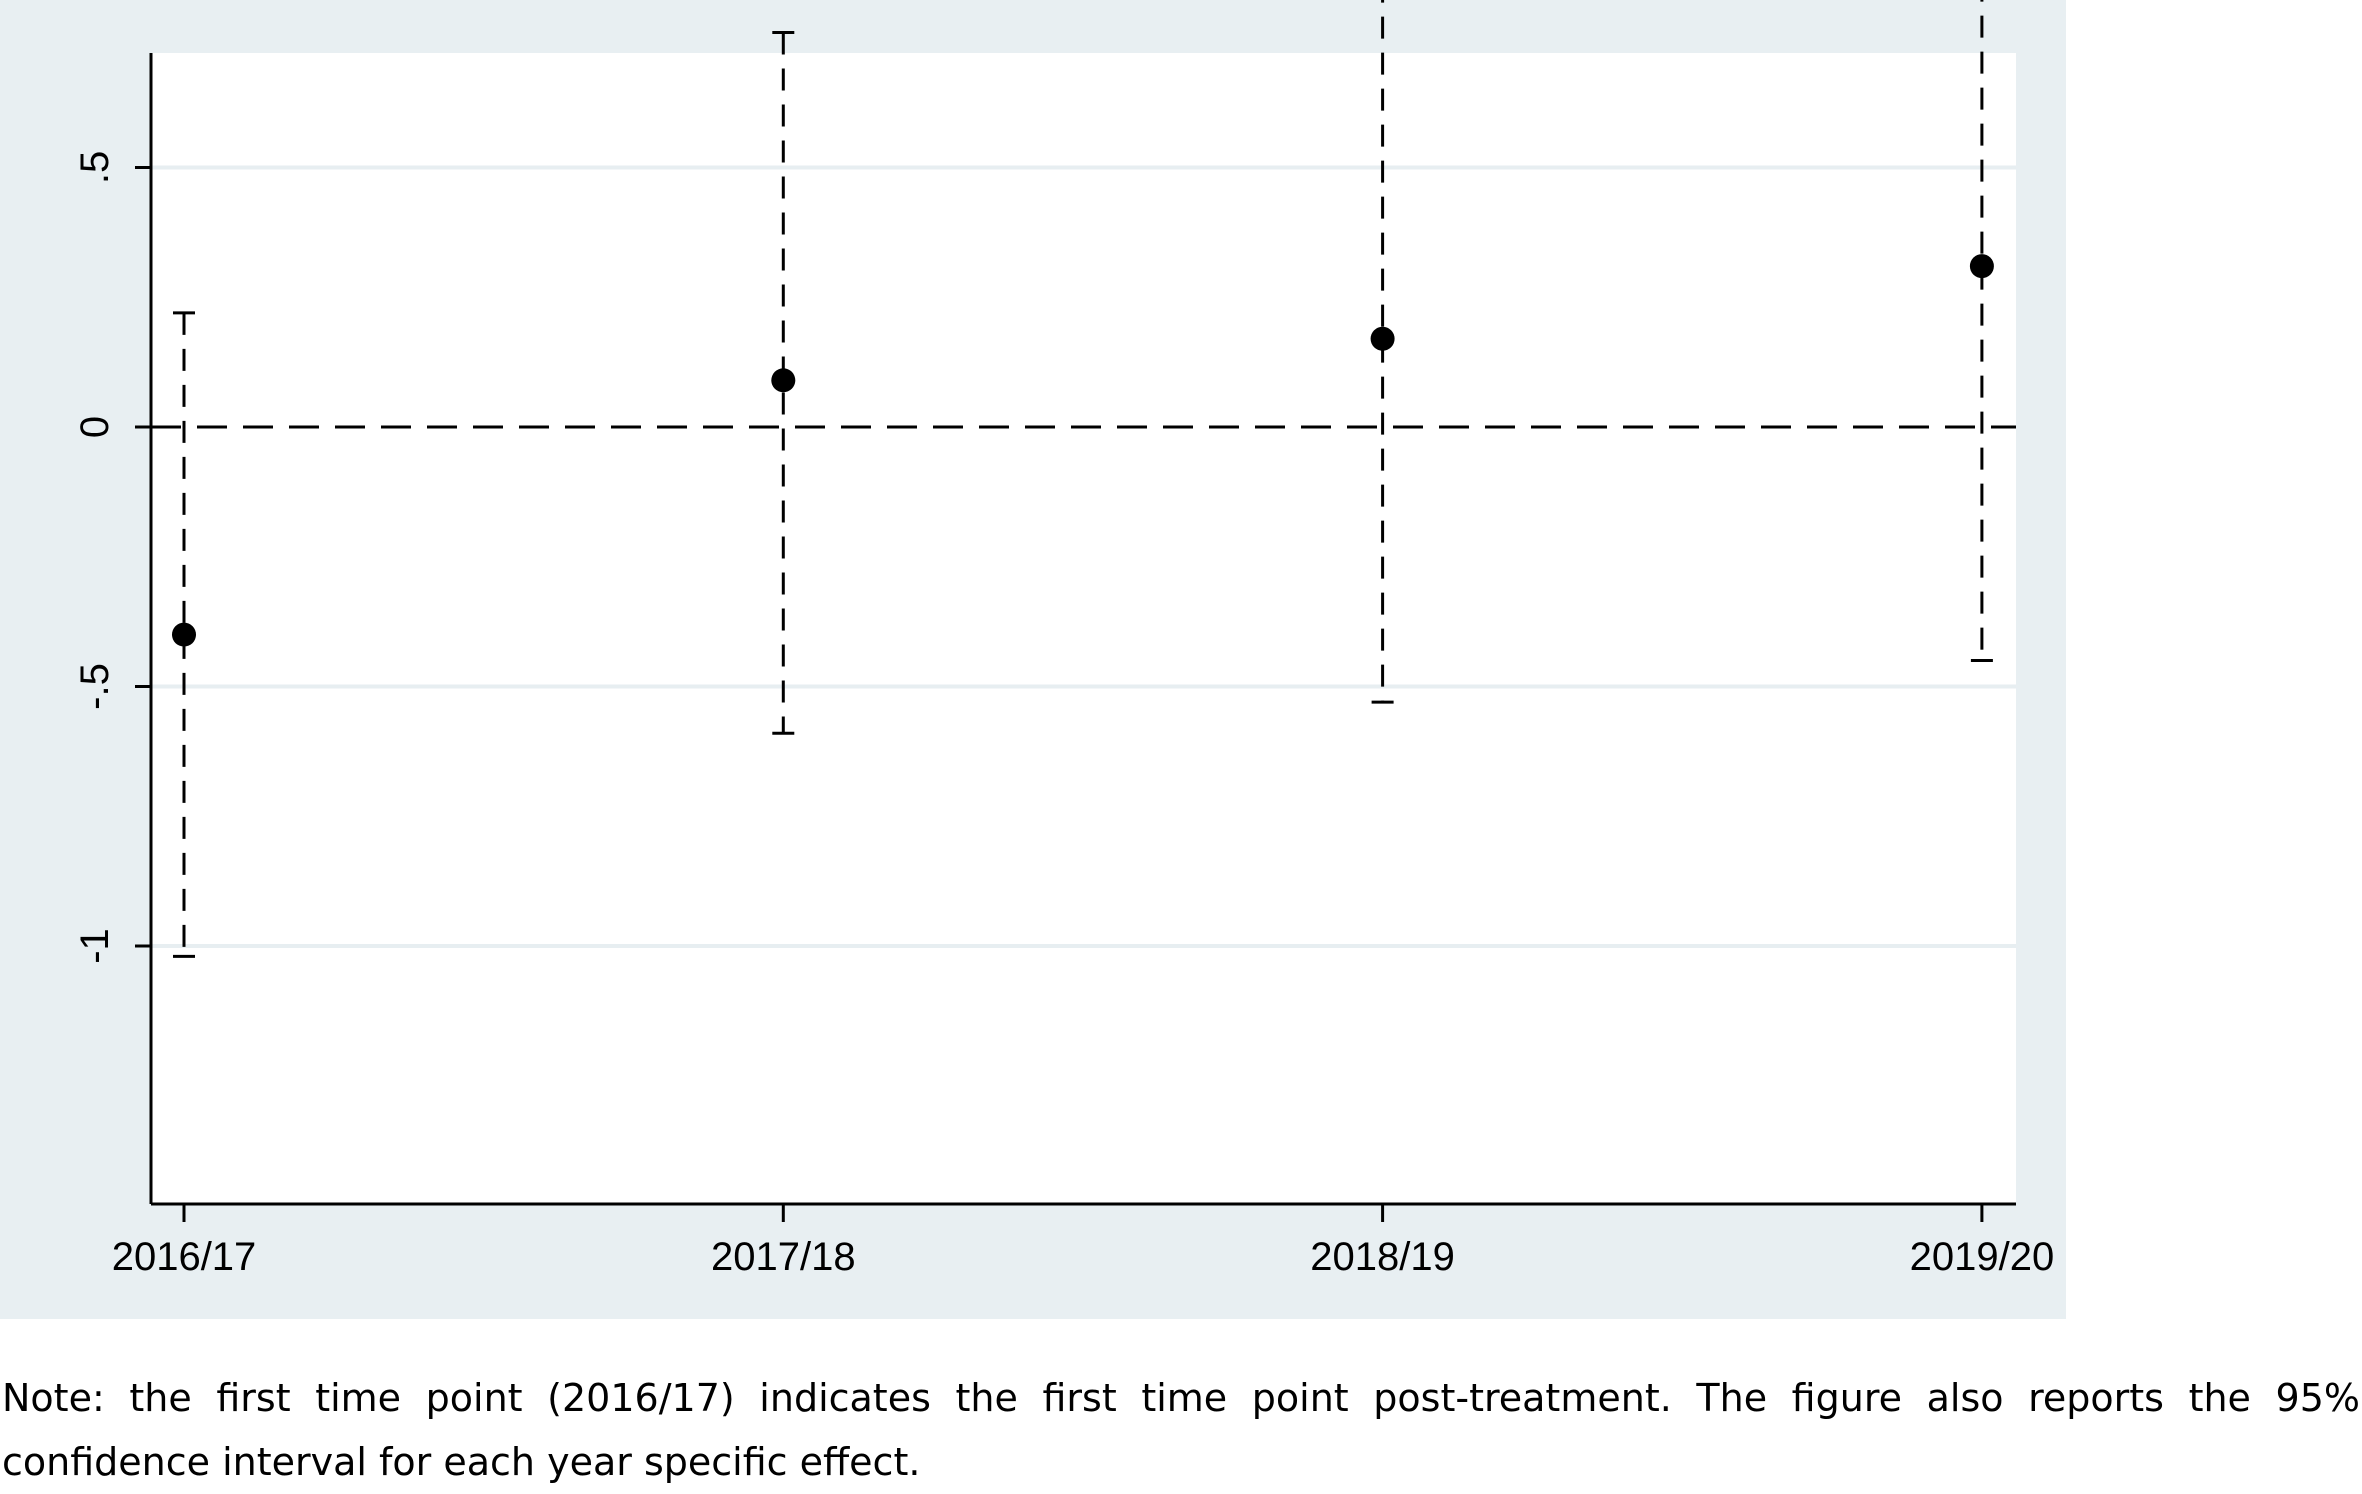 The image size is (2362, 1494). What do you see at coordinates (1982, 1257) in the screenshot?
I see `x-tick-label: 2019/20` at bounding box center [1982, 1257].